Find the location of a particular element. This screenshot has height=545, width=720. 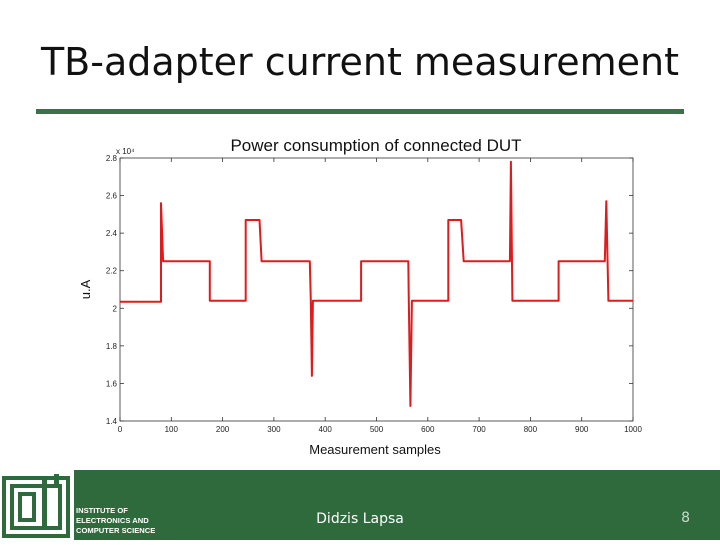

y-tick-label: 2 is located at coordinates (115, 308).